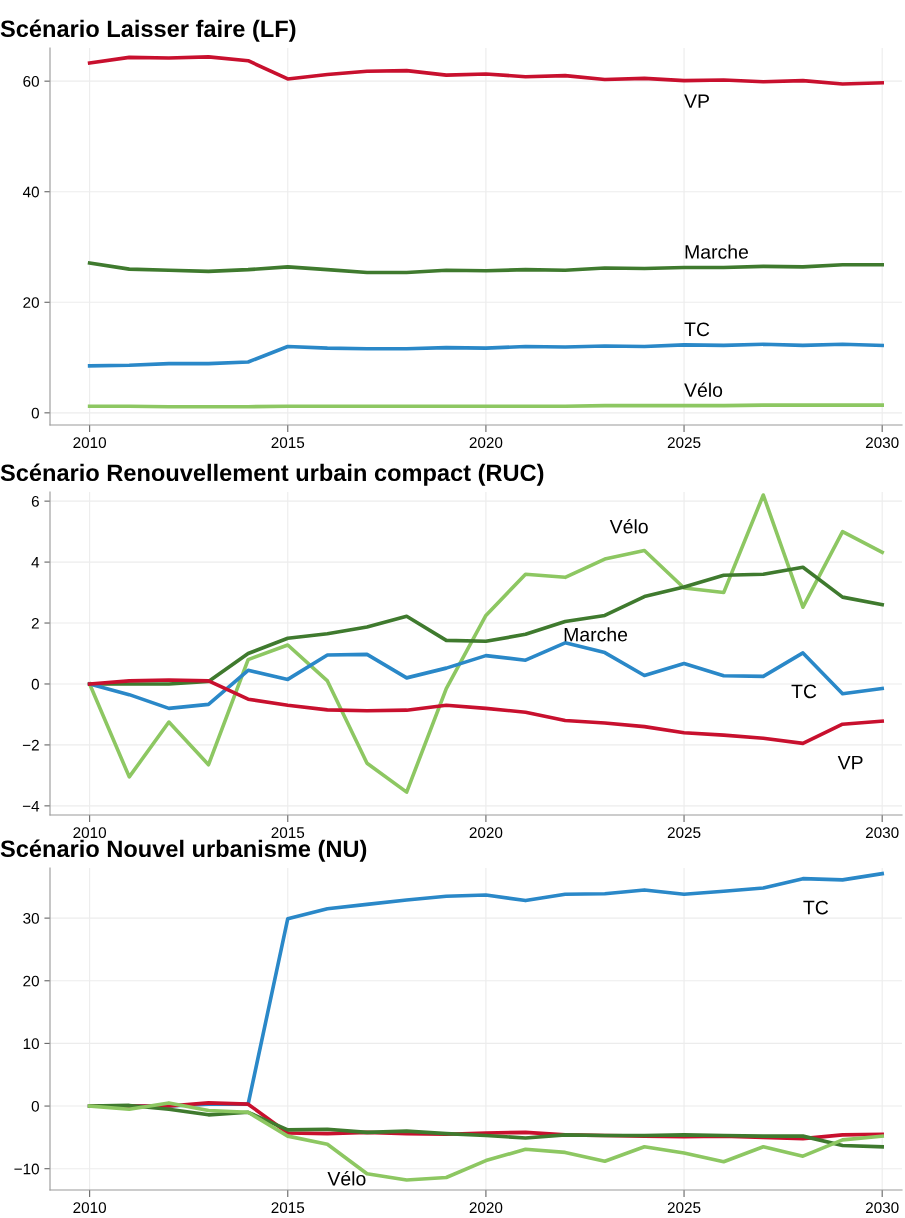  I want to click on y-tick-label: 4, so click(35, 562).